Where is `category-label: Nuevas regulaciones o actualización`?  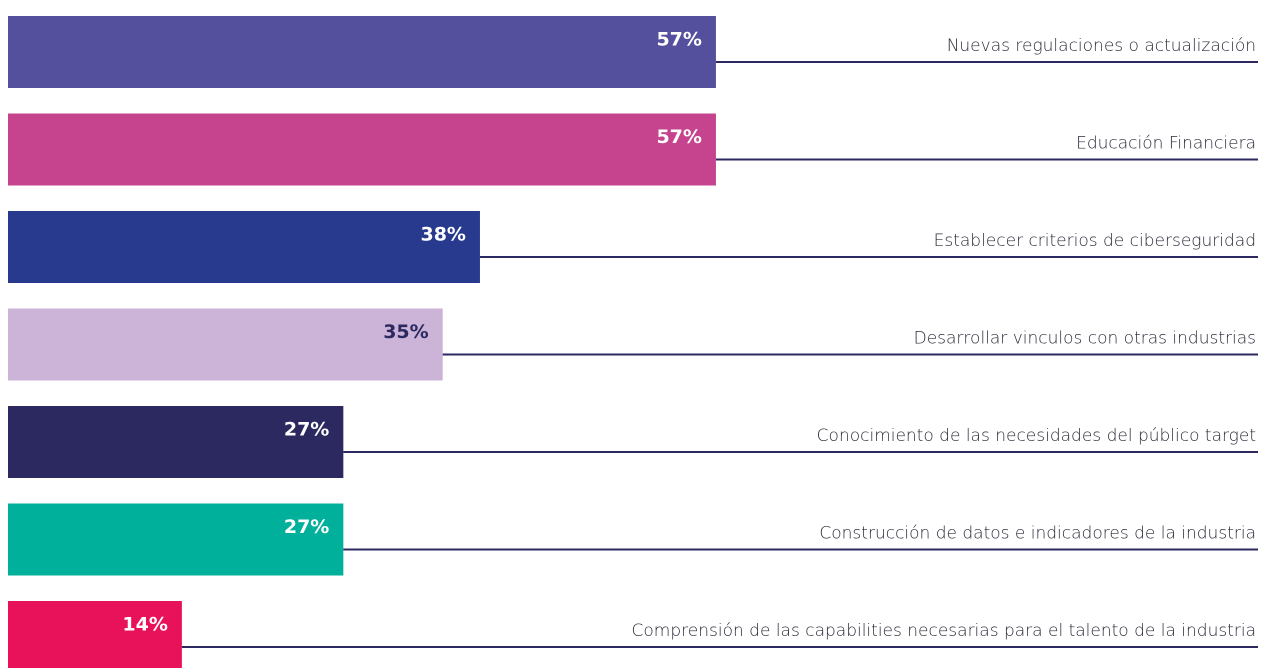 category-label: Nuevas regulaciones o actualización is located at coordinates (1101, 46).